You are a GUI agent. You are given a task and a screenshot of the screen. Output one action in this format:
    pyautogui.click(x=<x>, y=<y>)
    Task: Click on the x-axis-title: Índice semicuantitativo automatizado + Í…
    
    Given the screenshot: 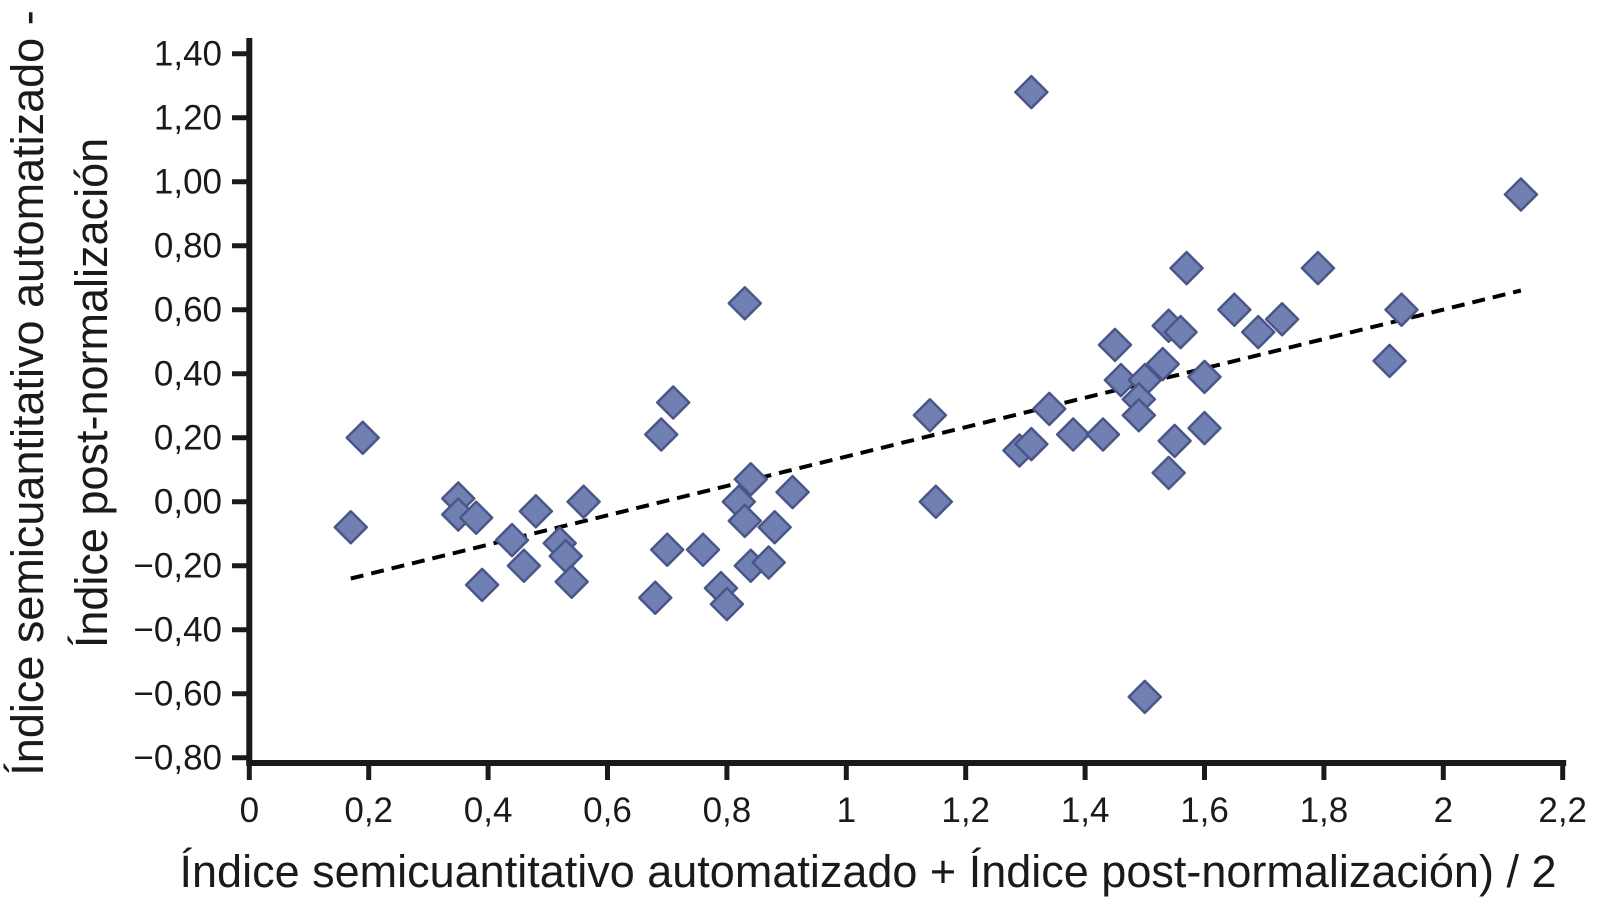 What is the action you would take?
    pyautogui.click(x=868, y=871)
    